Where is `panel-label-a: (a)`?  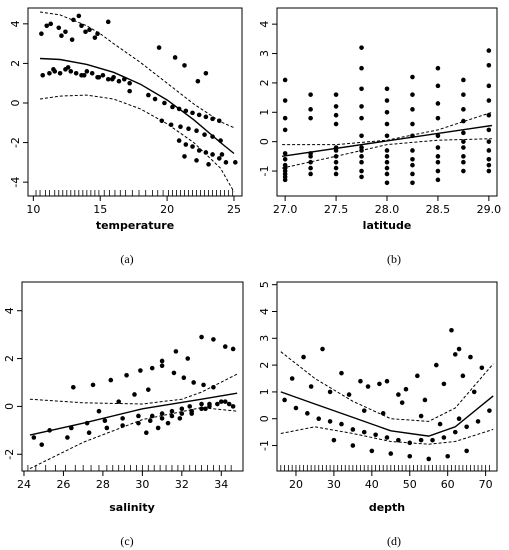
panel-label-a: (a) is located at coordinates (126, 259).